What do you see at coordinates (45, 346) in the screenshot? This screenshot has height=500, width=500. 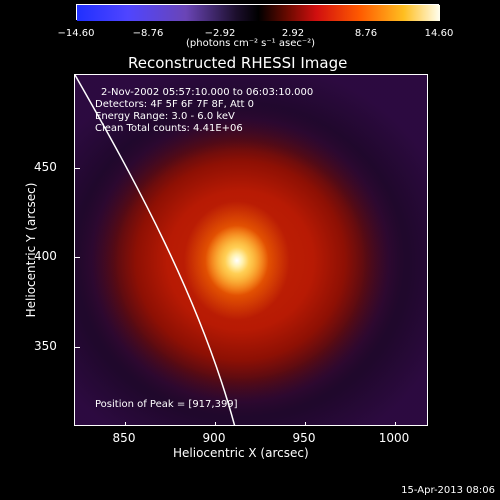 I see `y-axis-tick-label: 350` at bounding box center [45, 346].